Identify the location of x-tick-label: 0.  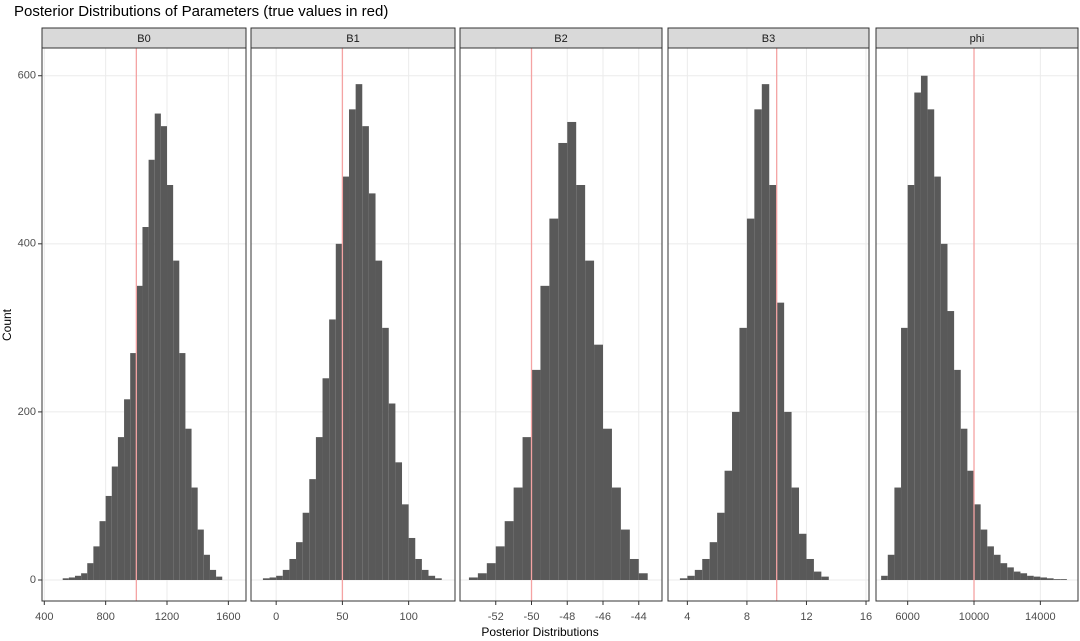
(276, 617).